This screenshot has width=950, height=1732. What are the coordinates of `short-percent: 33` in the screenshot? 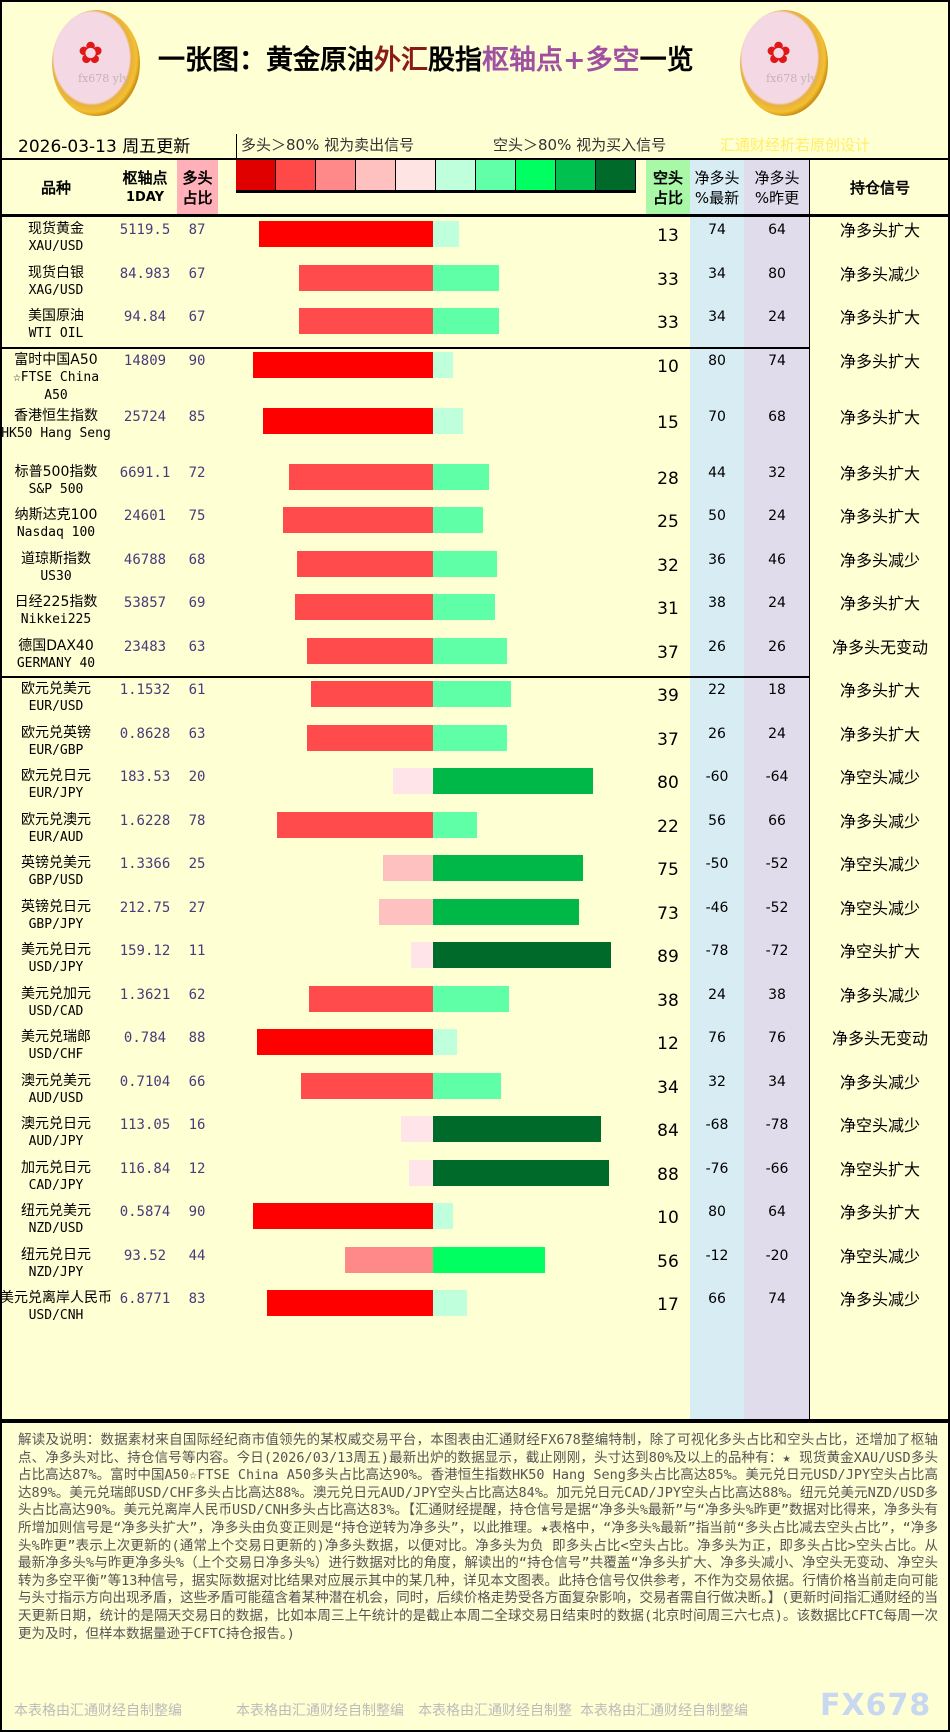 It's located at (668, 279).